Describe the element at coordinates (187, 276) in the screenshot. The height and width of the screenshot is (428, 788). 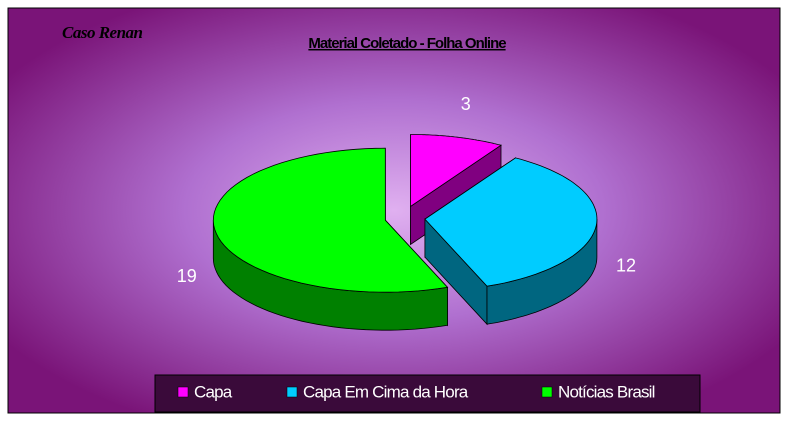
I see `data-label: 19` at that location.